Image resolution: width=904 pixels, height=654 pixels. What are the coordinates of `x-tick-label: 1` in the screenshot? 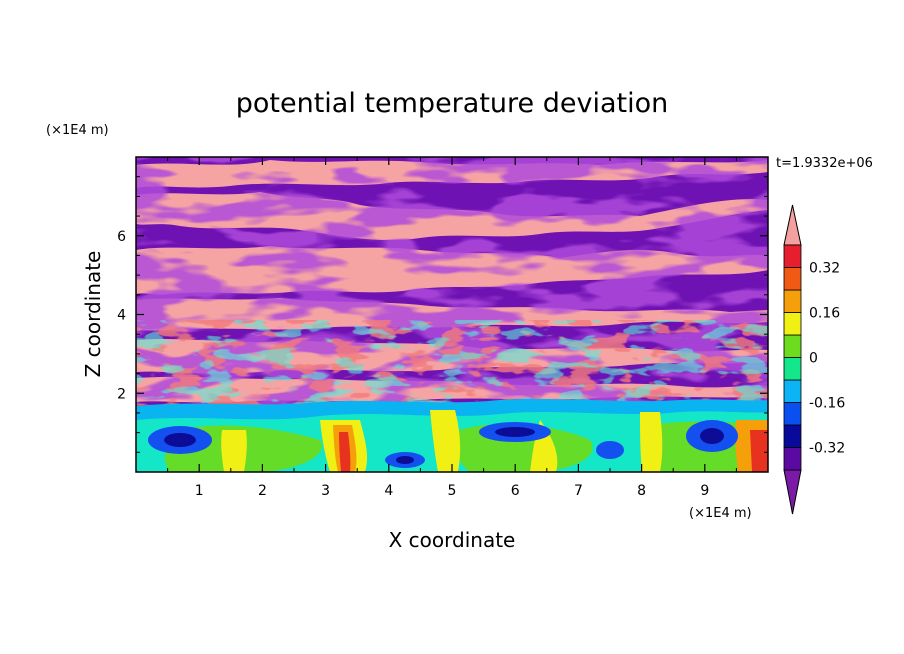 It's located at (199, 491).